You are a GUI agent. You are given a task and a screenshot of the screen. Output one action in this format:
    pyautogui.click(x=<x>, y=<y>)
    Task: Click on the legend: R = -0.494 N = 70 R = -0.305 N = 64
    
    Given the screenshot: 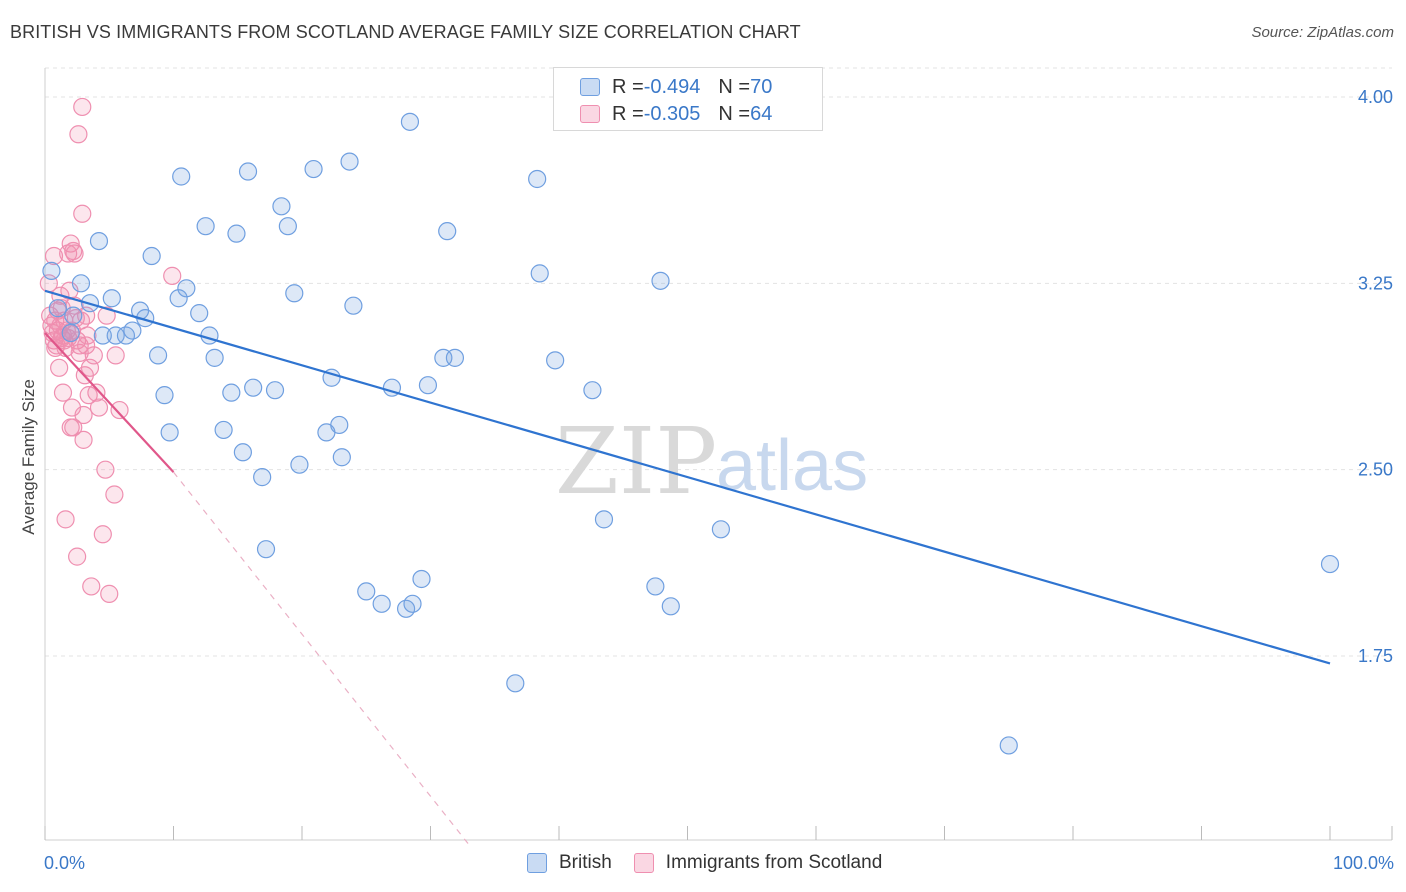 What is the action you would take?
    pyautogui.click(x=688, y=99)
    